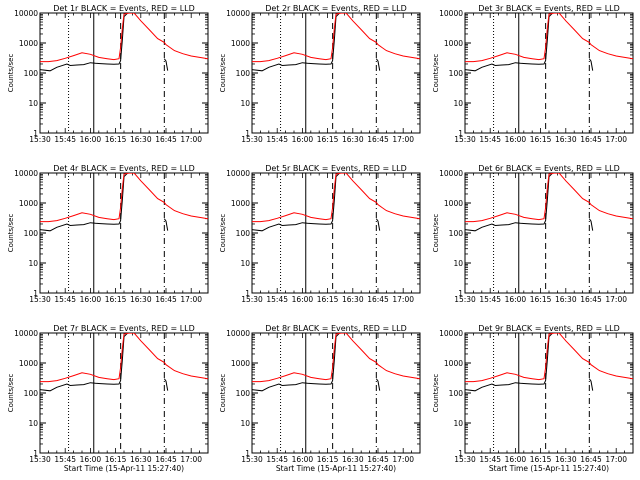  What do you see at coordinates (549, 168) in the screenshot?
I see `chart-title: Det 6r BLACK = Events, RED = LLD` at bounding box center [549, 168].